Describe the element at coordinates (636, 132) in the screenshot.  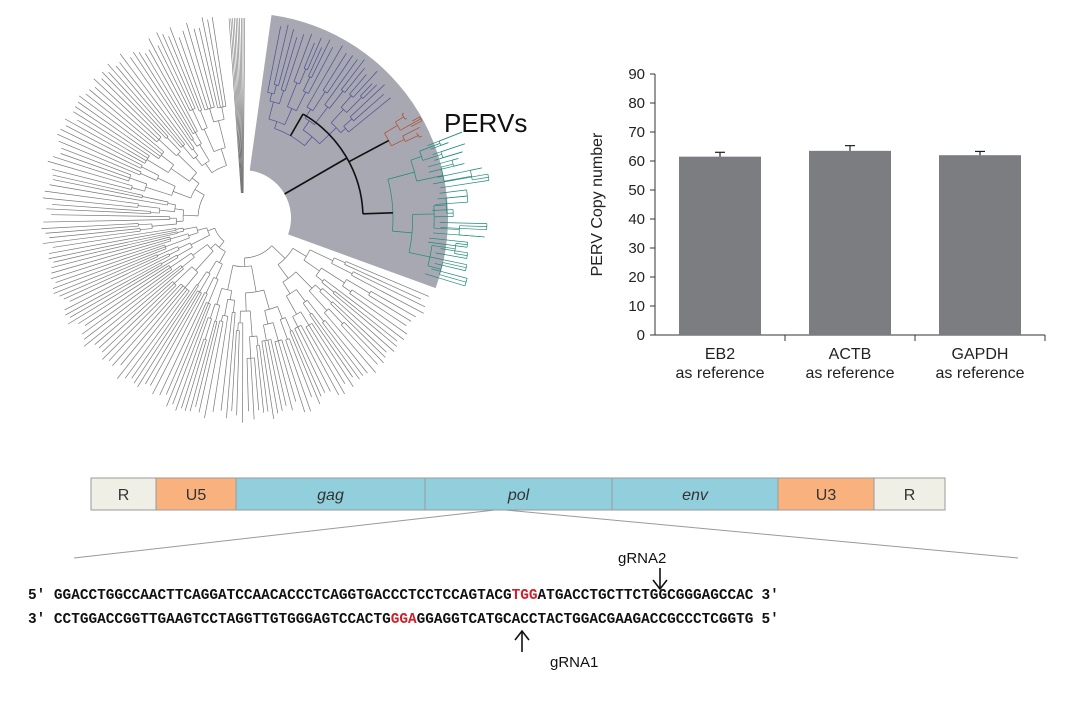
I see `y-tick-label: 70` at that location.